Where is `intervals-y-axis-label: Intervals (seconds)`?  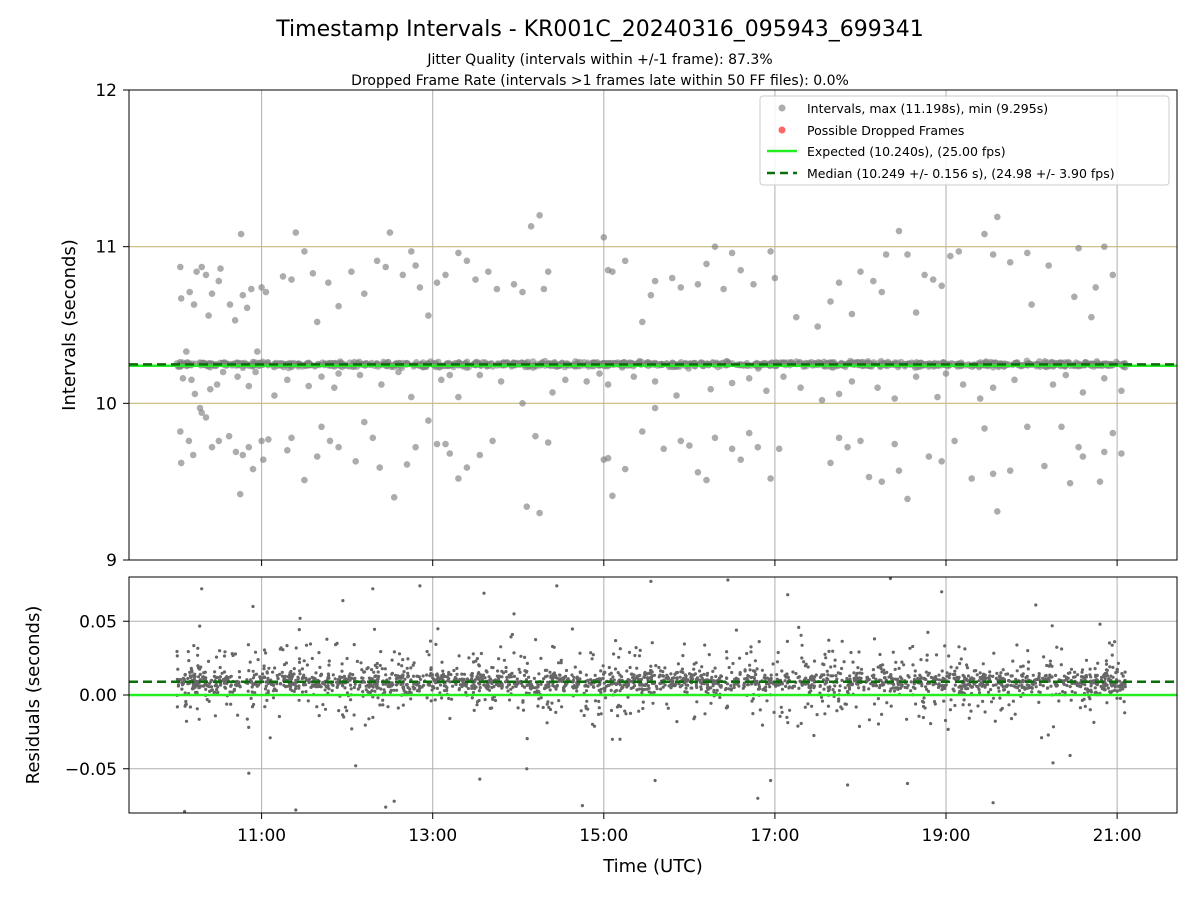
intervals-y-axis-label: Intervals (seconds) is located at coordinates (69, 325).